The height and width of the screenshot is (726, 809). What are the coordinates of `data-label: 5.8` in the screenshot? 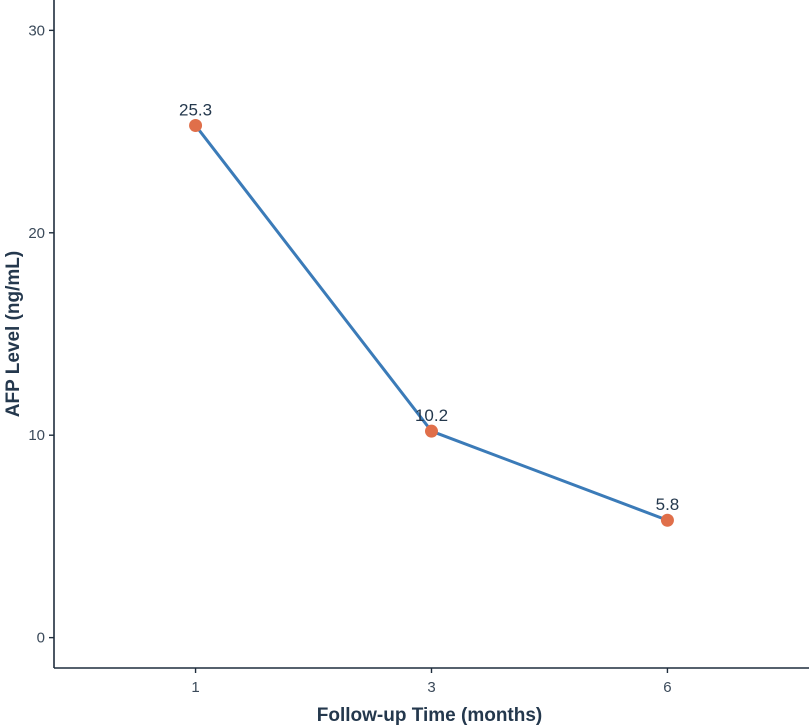 It's located at (668, 504).